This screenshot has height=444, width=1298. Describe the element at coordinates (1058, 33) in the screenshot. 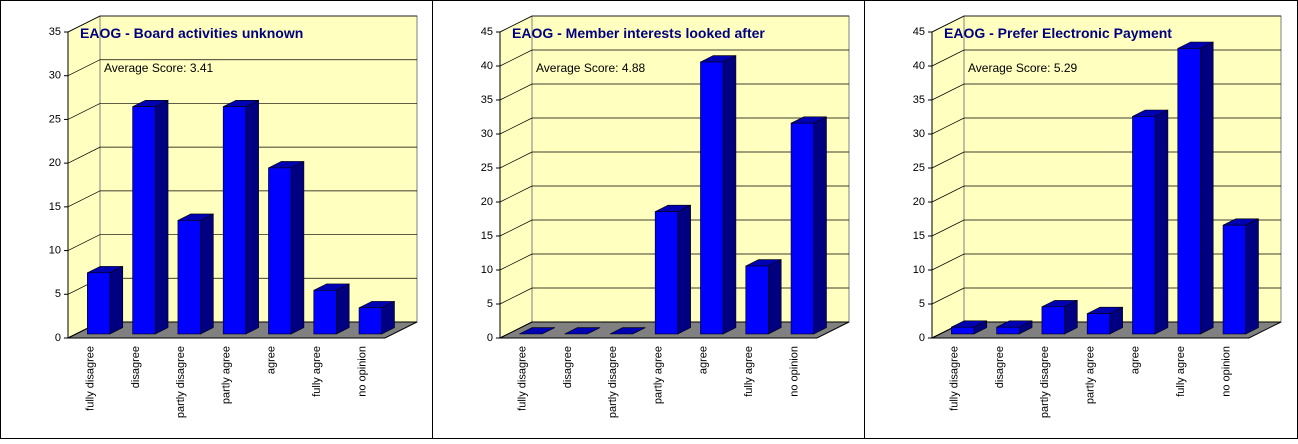

I see `chart-title: EAOG - Prefer Electronic Payment` at that location.